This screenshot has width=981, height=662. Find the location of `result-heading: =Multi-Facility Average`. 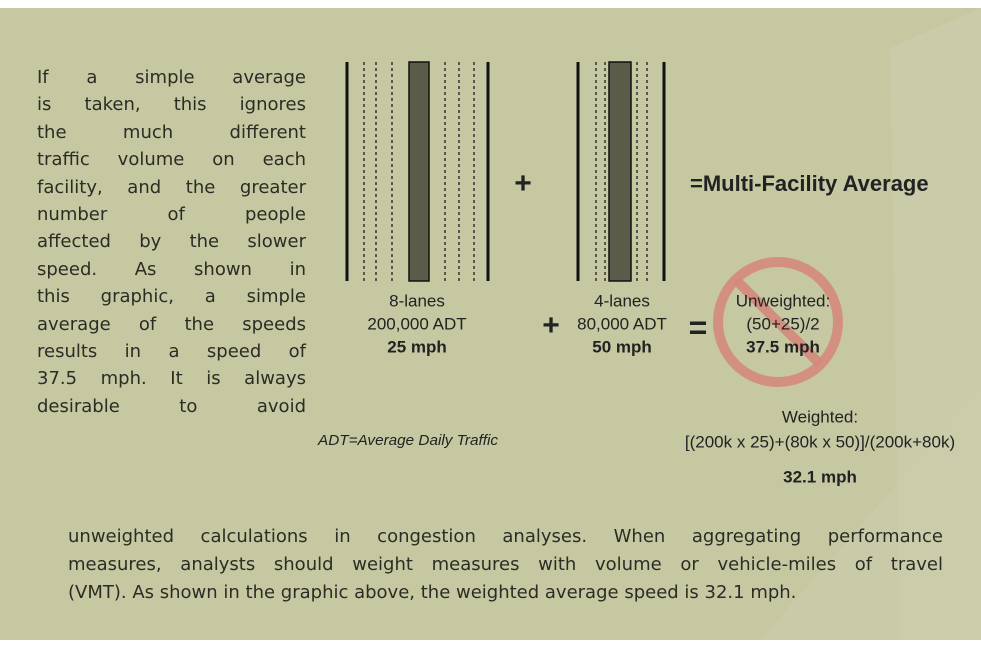

result-heading: =Multi-Facility Average is located at coordinates (809, 183).